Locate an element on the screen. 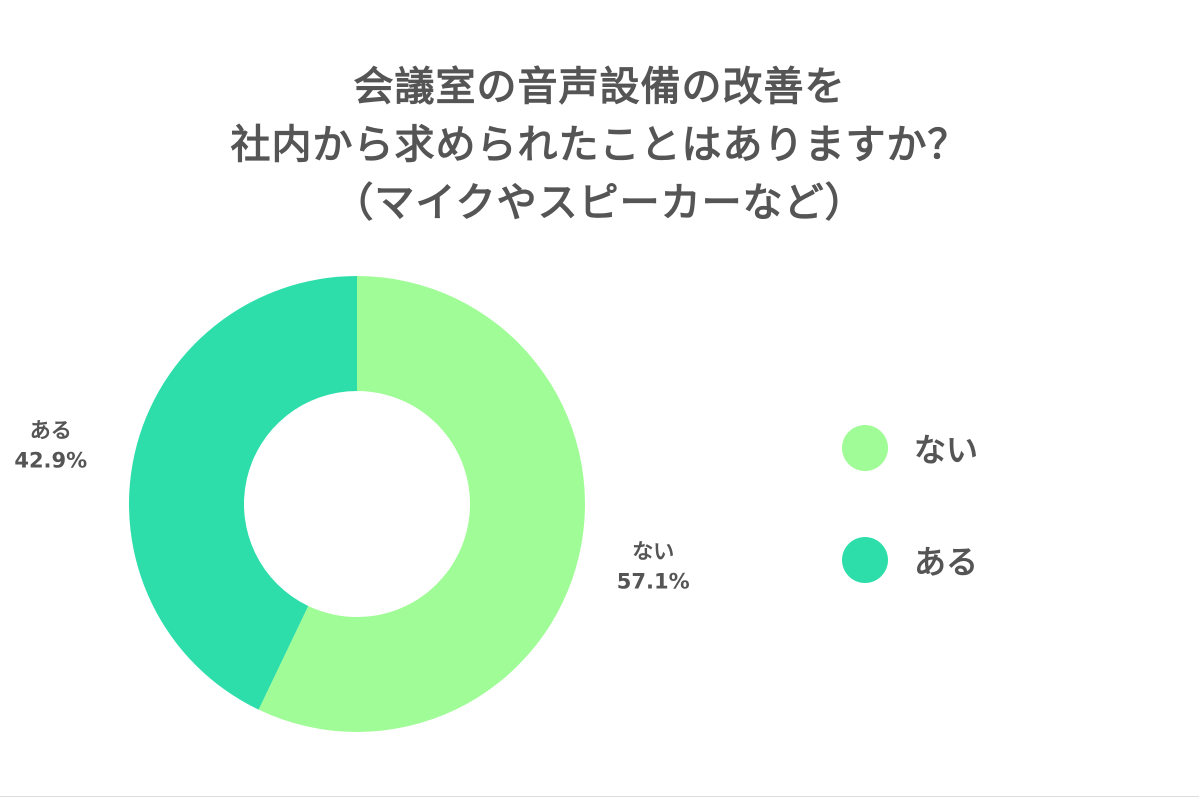  slice-label-value-aru: 42.9% is located at coordinates (50, 461).